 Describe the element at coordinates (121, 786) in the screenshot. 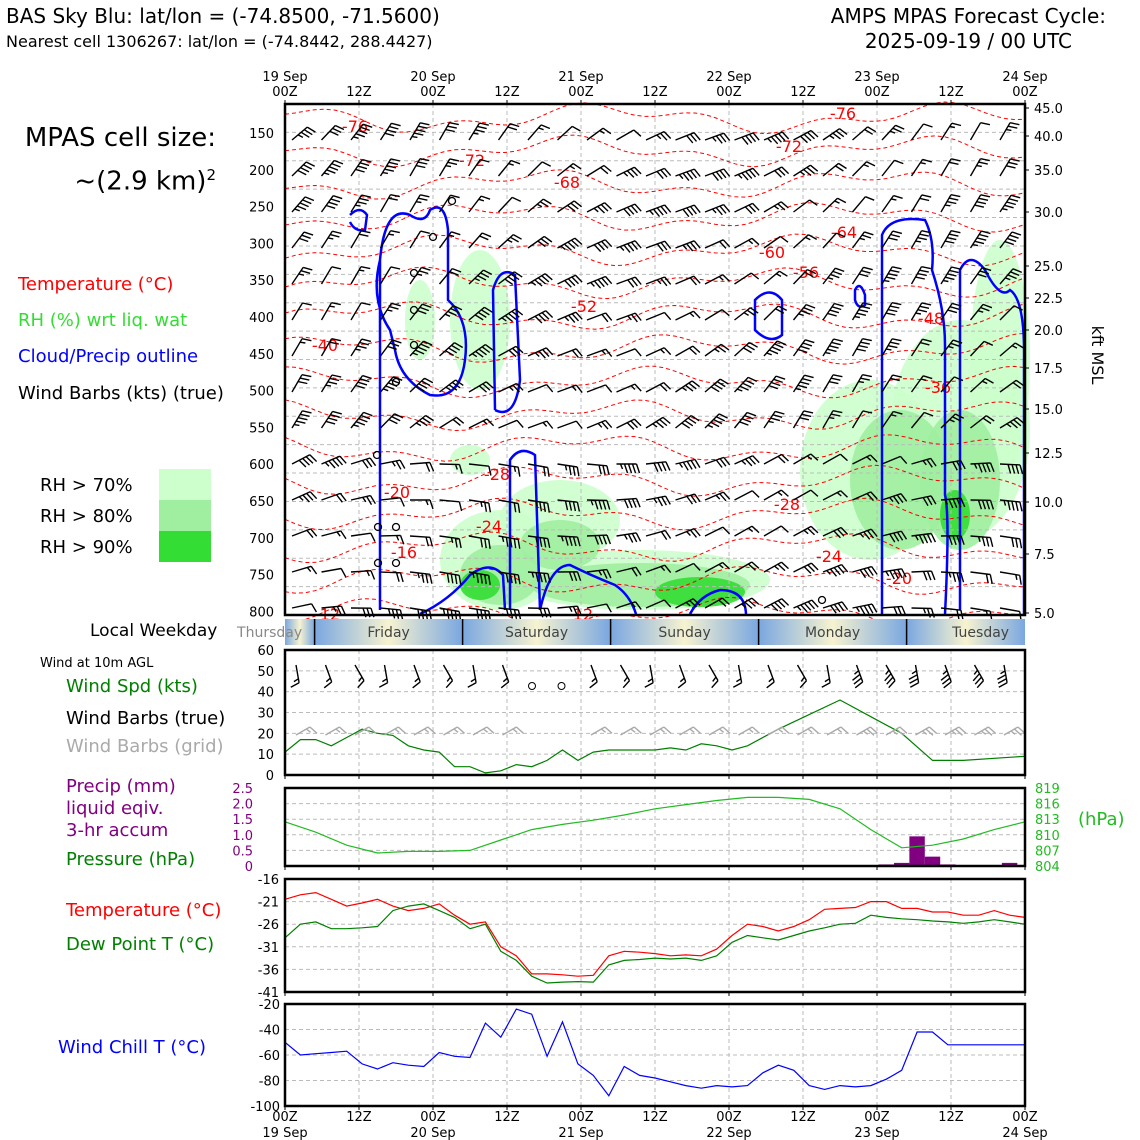

I see `precip-label: Precip (mm)` at that location.